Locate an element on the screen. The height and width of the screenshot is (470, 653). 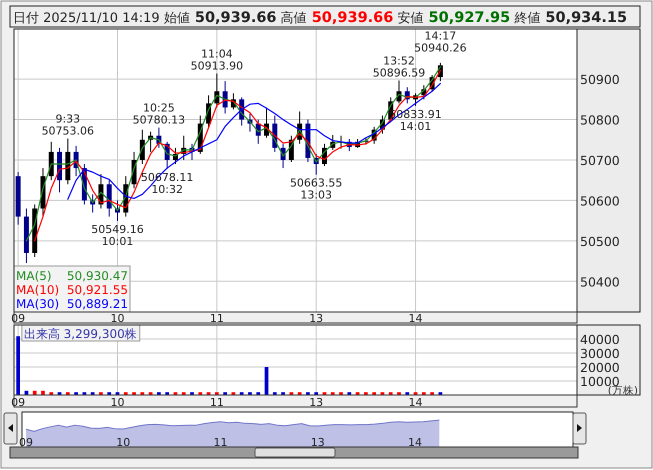
annotation: 13:52 50896.59 is located at coordinates (399, 67).